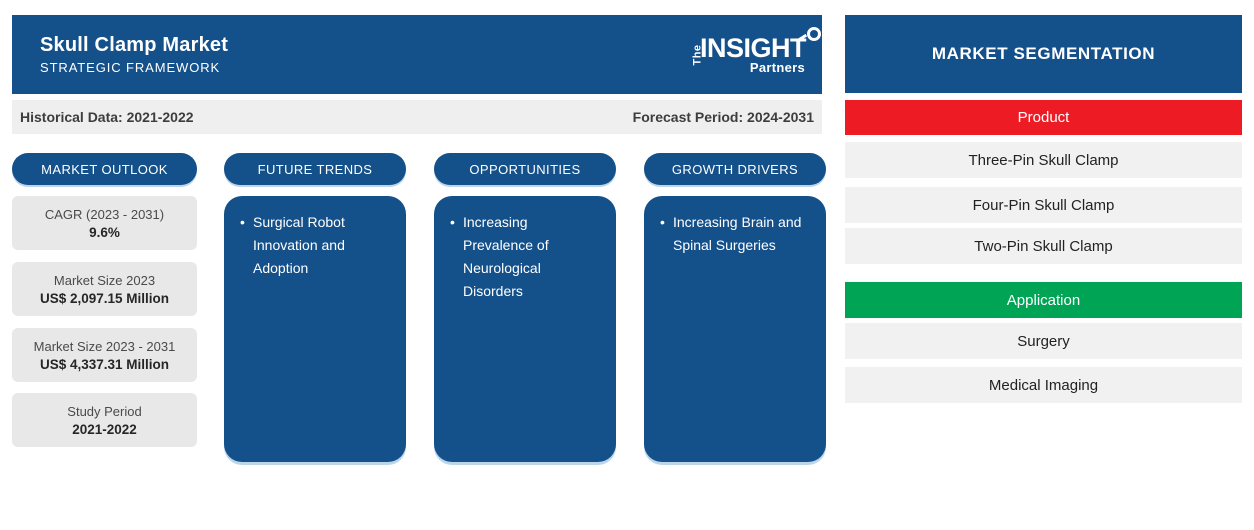  What do you see at coordinates (104, 280) in the screenshot?
I see `stat-label: Market Size 2023` at bounding box center [104, 280].